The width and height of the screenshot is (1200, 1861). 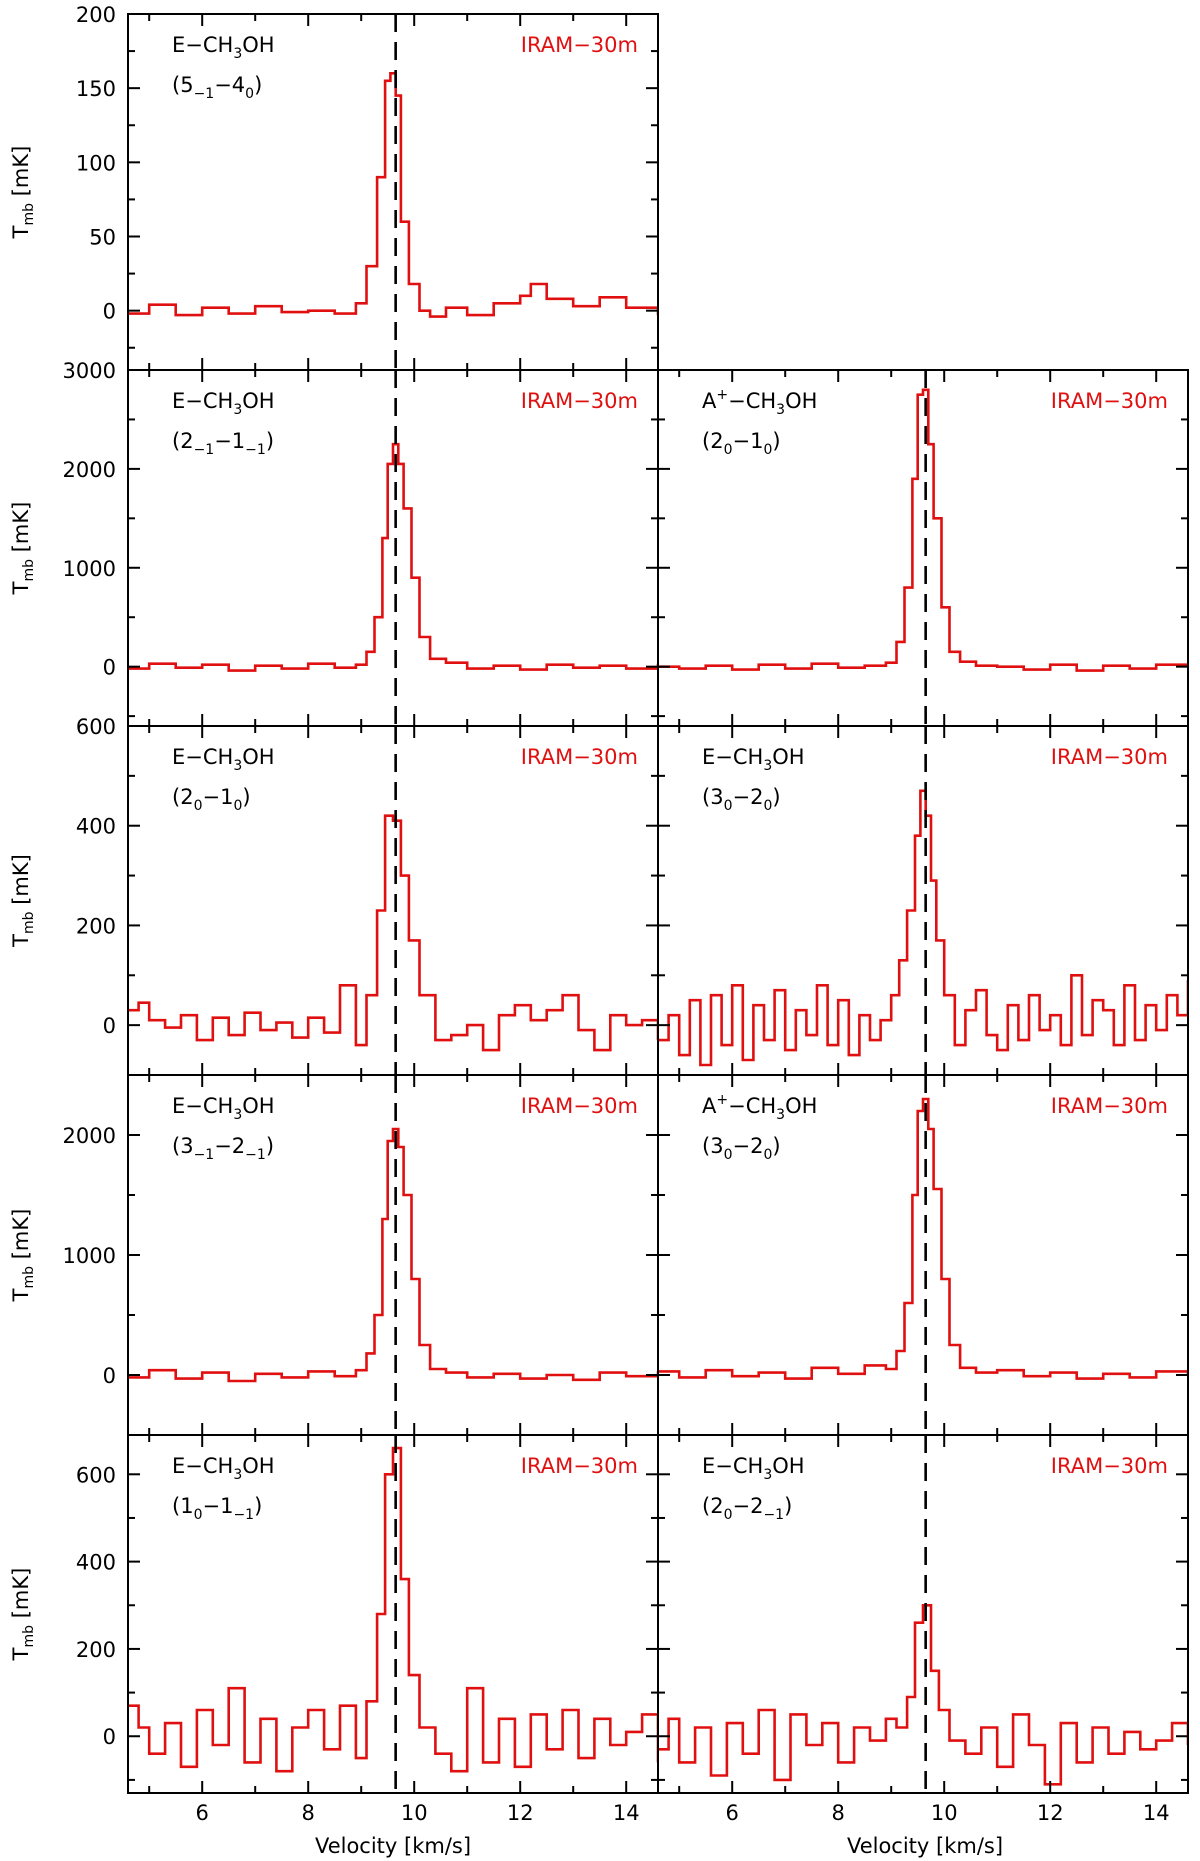 I want to click on x-axis-titles: Velocity [km/s] Velocity [km/s], so click(x=659, y=1846).